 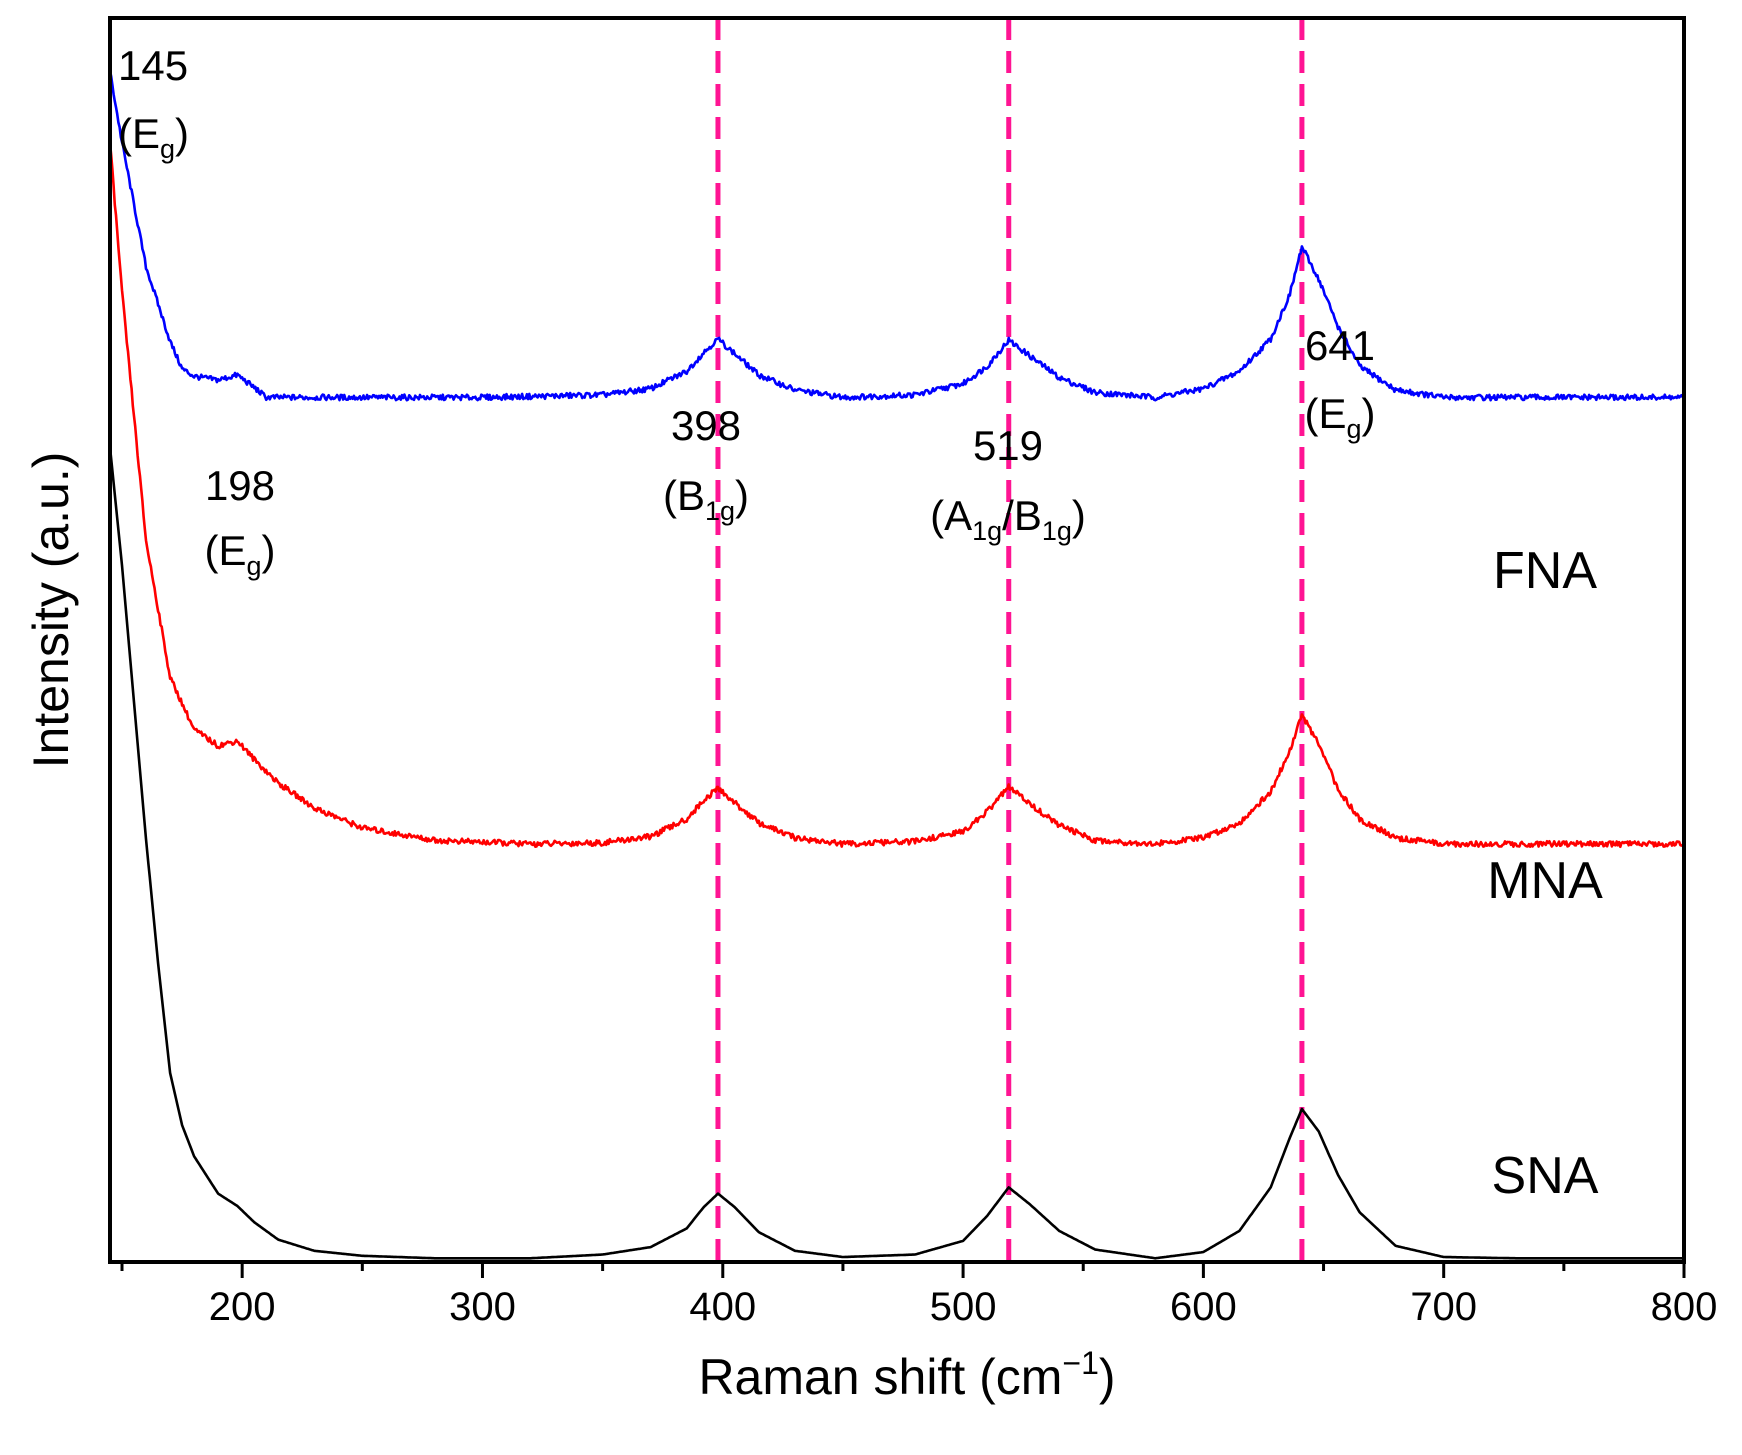 What do you see at coordinates (153, 137) in the screenshot?
I see `peak-mode-145: (Eg)` at bounding box center [153, 137].